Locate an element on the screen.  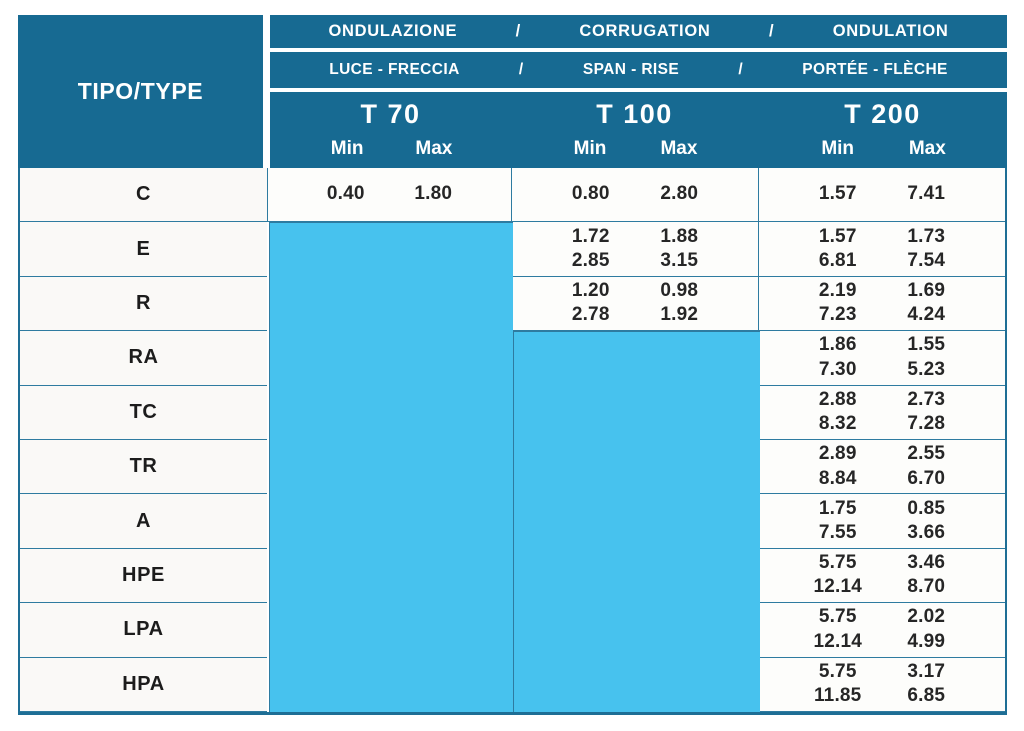
minmax-labels-t70: Min Max is located at coordinates (390, 149).